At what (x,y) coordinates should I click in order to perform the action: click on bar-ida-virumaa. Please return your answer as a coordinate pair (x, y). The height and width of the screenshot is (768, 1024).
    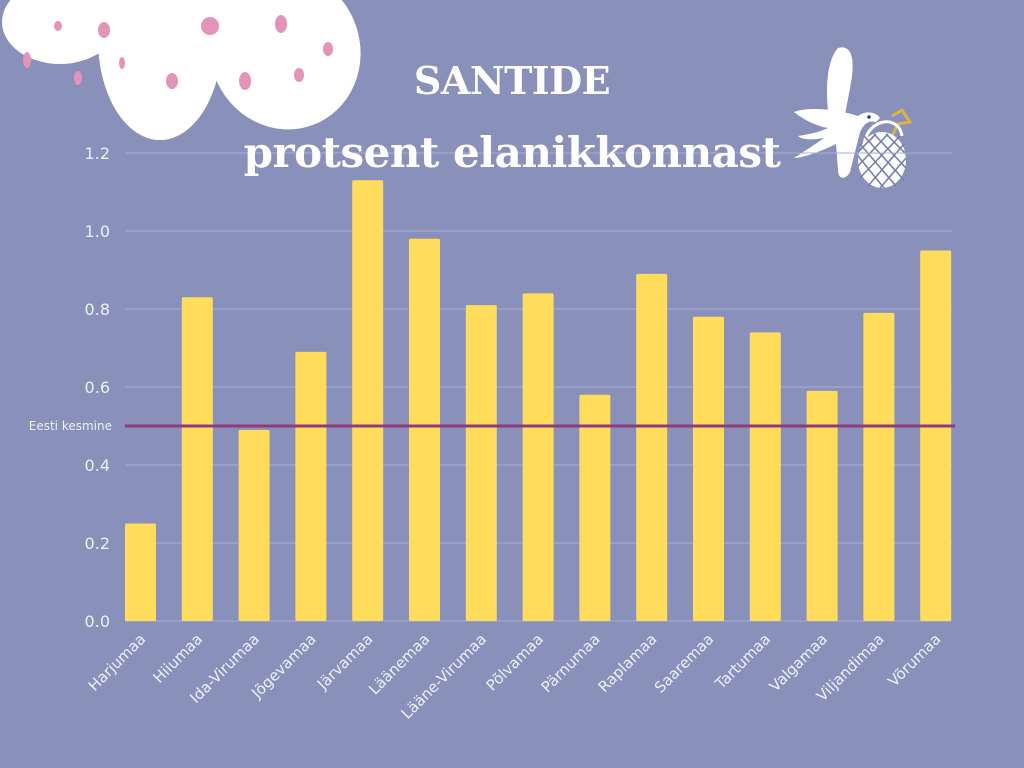
    Looking at the image, I should click on (254, 525).